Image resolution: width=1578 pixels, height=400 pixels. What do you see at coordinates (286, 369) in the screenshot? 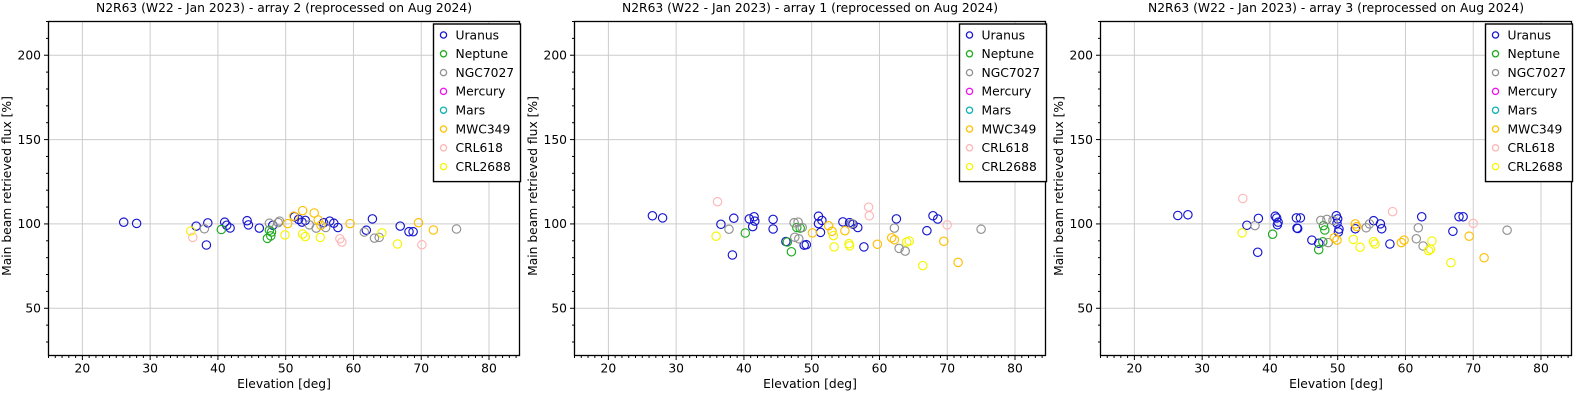
I see `x-tick-label: 50` at bounding box center [286, 369].